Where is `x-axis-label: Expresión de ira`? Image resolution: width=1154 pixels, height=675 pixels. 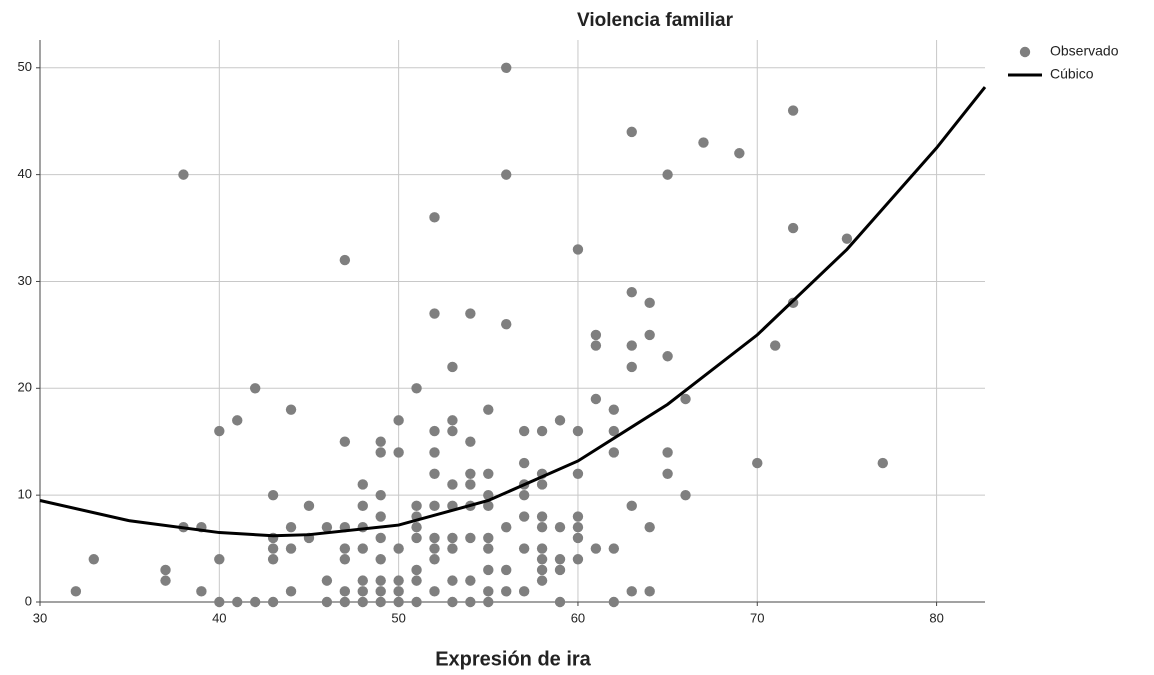 x-axis-label: Expresión de ira is located at coordinates (513, 659).